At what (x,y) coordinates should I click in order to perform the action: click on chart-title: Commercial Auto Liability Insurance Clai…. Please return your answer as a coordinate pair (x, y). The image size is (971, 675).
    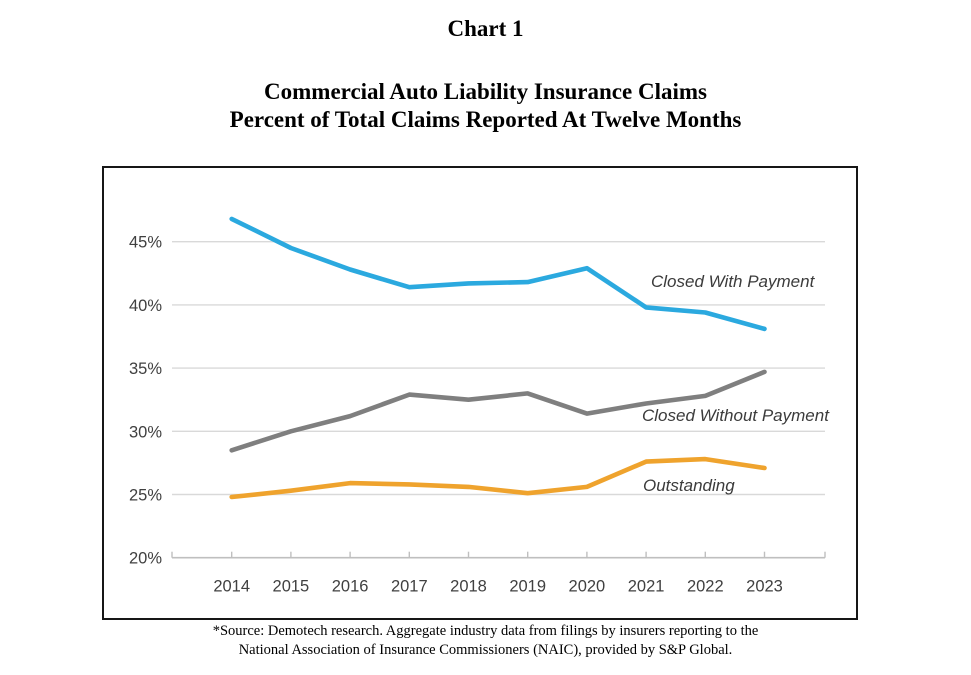
    Looking at the image, I should click on (485, 106).